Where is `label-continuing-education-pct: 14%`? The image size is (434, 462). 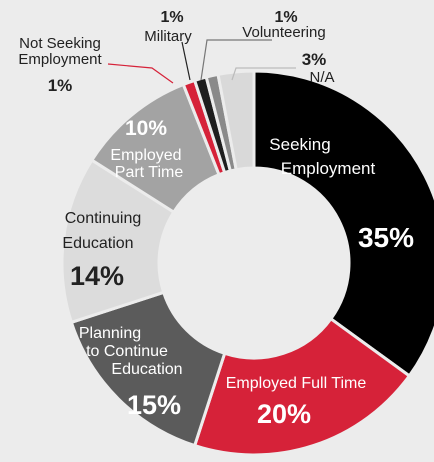
label-continuing-education-pct: 14% is located at coordinates (97, 276).